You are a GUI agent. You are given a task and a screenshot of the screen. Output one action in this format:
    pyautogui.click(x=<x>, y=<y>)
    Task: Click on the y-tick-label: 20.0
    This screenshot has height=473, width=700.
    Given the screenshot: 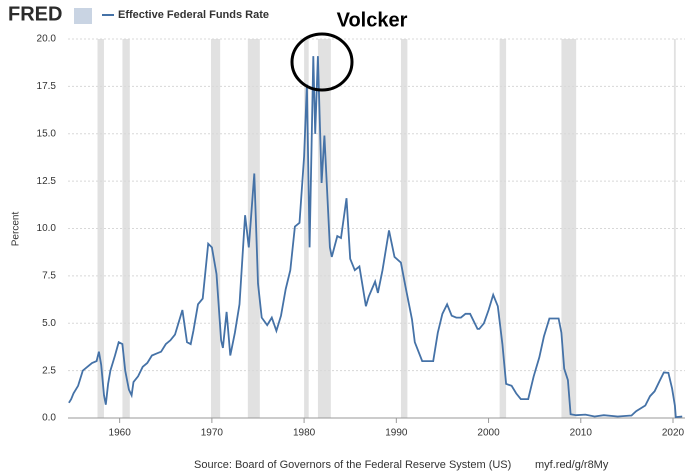 What is the action you would take?
    pyautogui.click(x=47, y=39)
    